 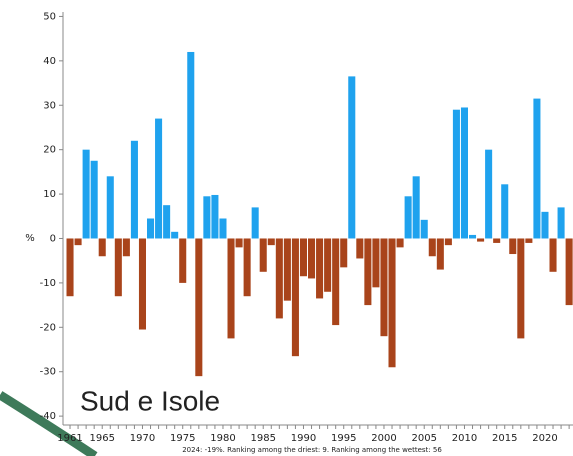 What do you see at coordinates (383, 438) in the screenshot?
I see `x-tick-label: 2000` at bounding box center [383, 438].